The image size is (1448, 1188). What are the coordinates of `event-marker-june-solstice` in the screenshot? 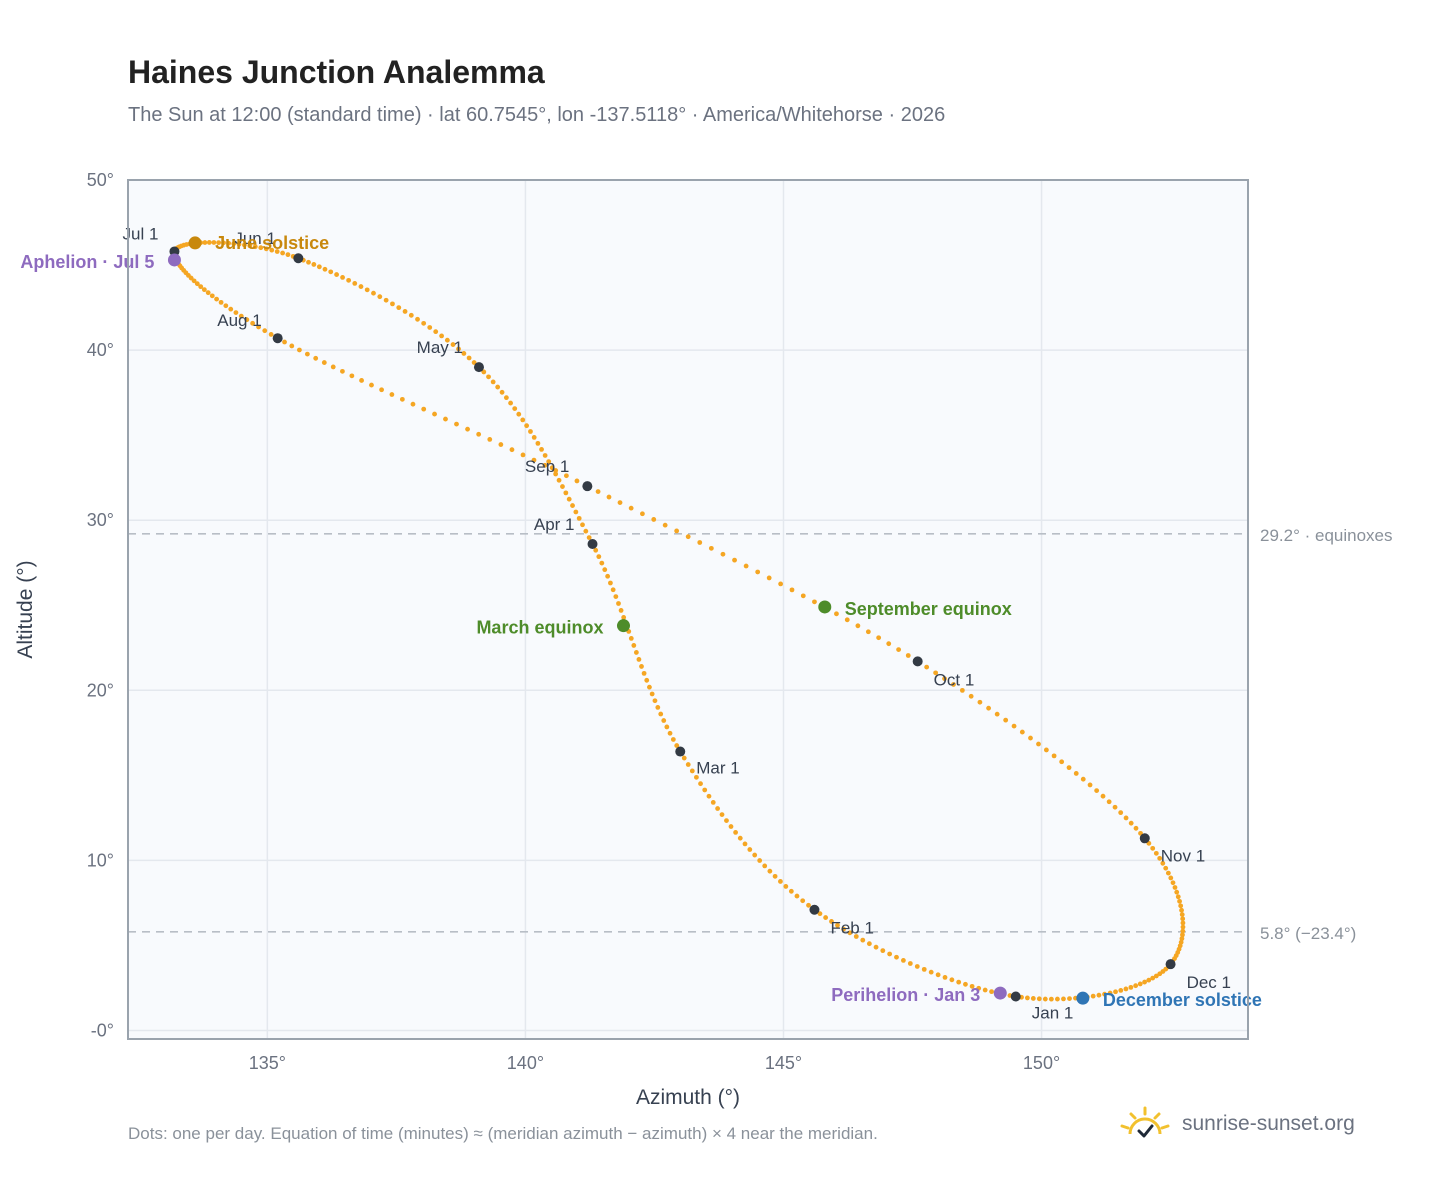 It's located at (195, 243).